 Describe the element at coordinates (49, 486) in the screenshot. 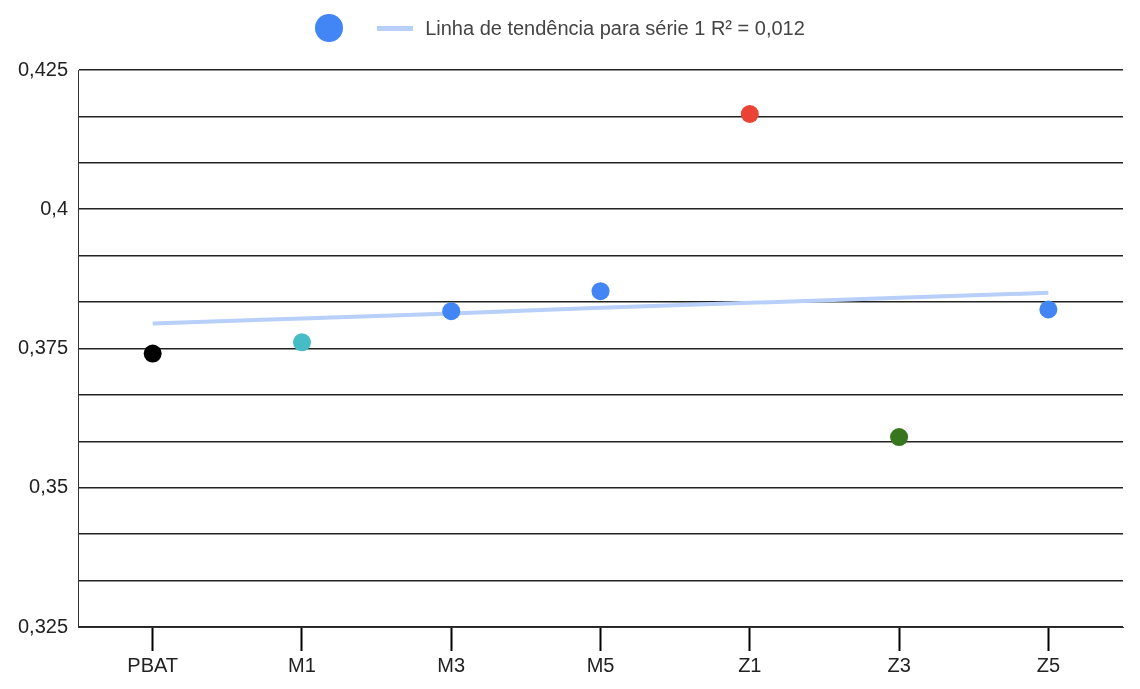

I see `y-tick-label: 0,35` at that location.